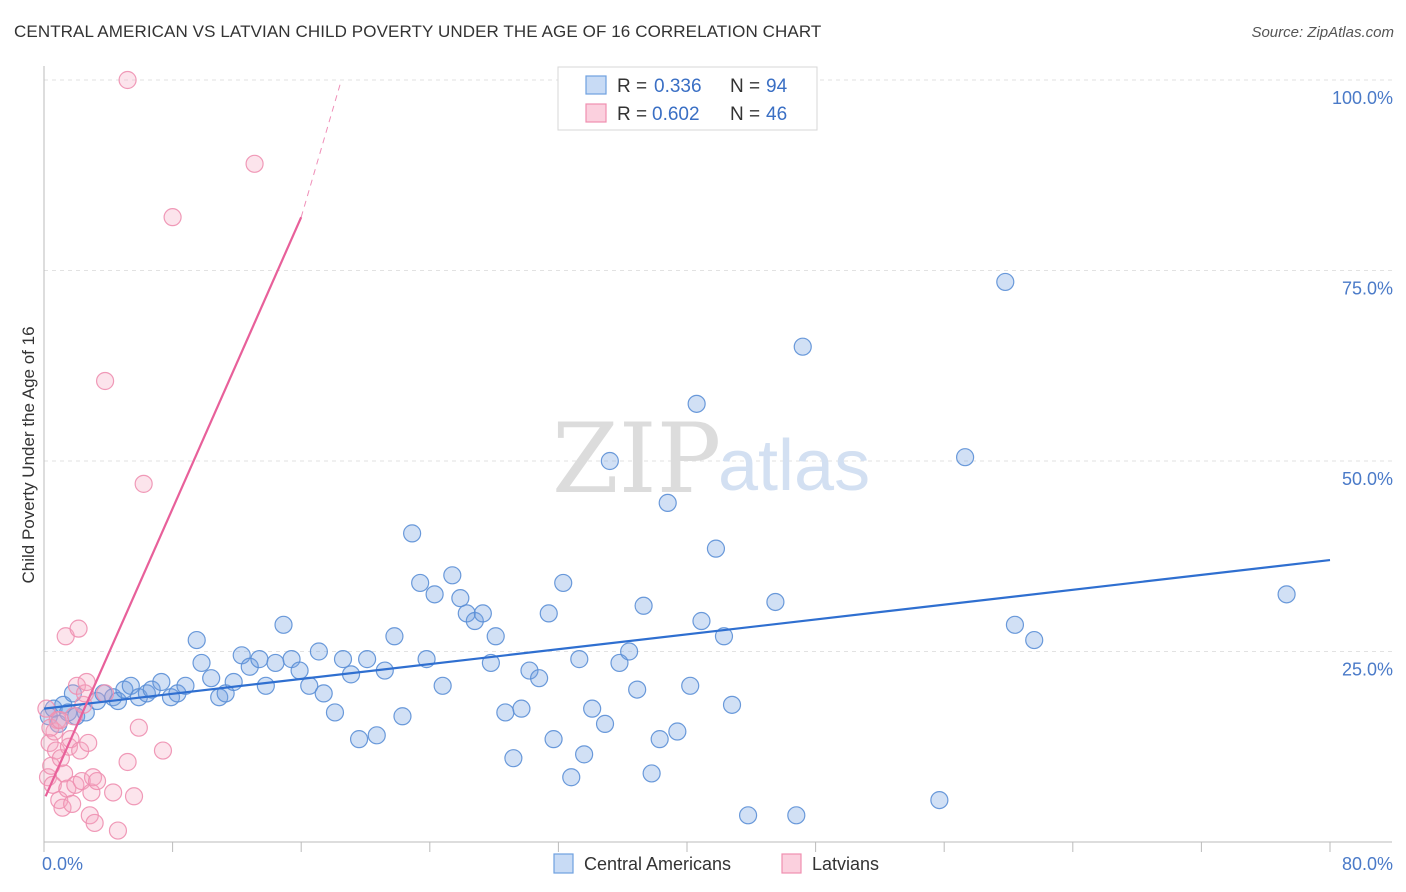  Describe the element at coordinates (716, 863) in the screenshot. I see `series-legend: Central Americans Latvians` at that location.